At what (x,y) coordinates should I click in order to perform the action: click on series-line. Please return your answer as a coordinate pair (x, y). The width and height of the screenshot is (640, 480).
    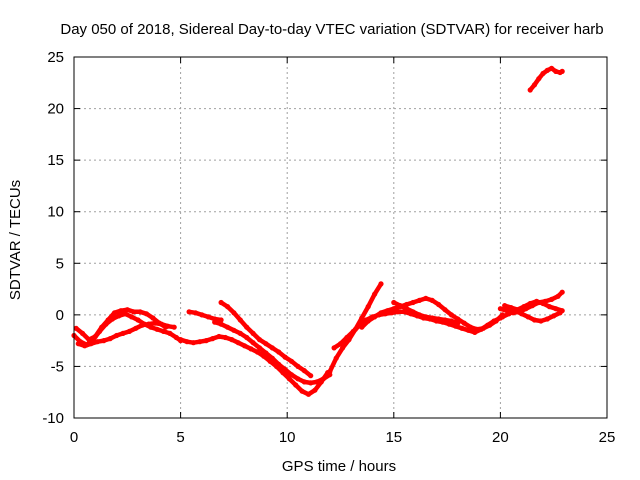
    Looking at the image, I should click on (533, 306).